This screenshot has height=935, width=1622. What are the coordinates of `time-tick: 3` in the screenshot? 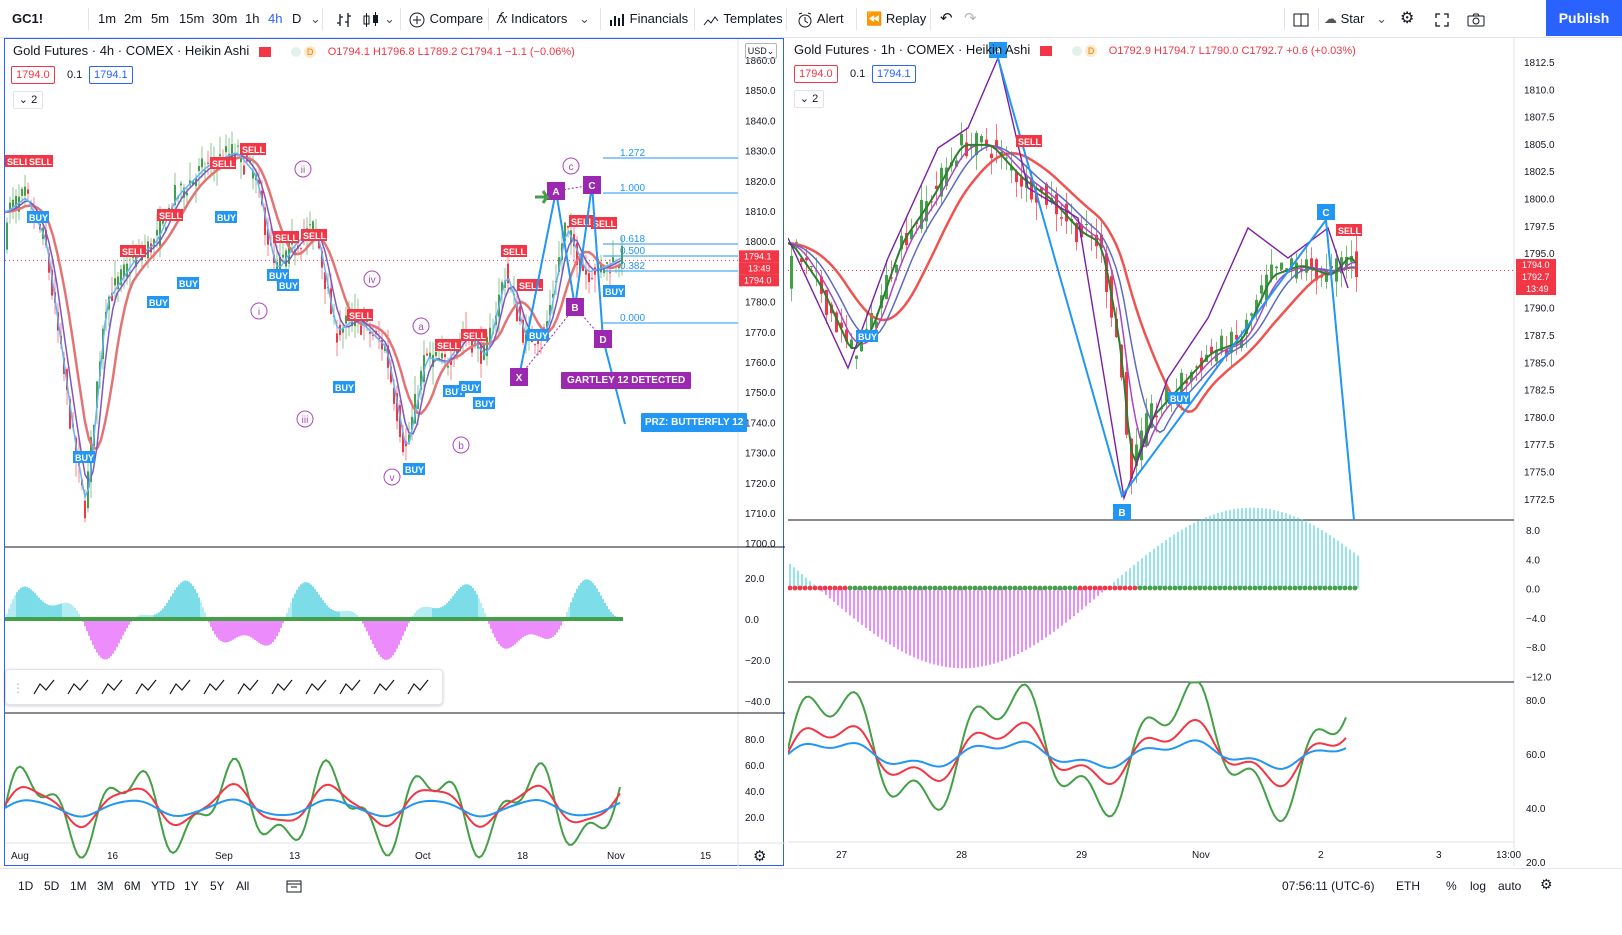 It's located at (1439, 855).